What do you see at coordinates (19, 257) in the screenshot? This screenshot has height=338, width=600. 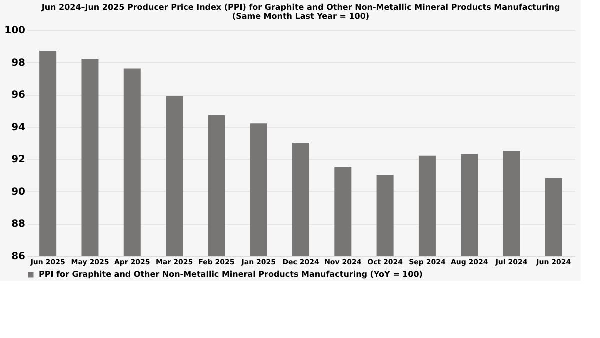 I see `y-tick-label: 86` at bounding box center [19, 257].